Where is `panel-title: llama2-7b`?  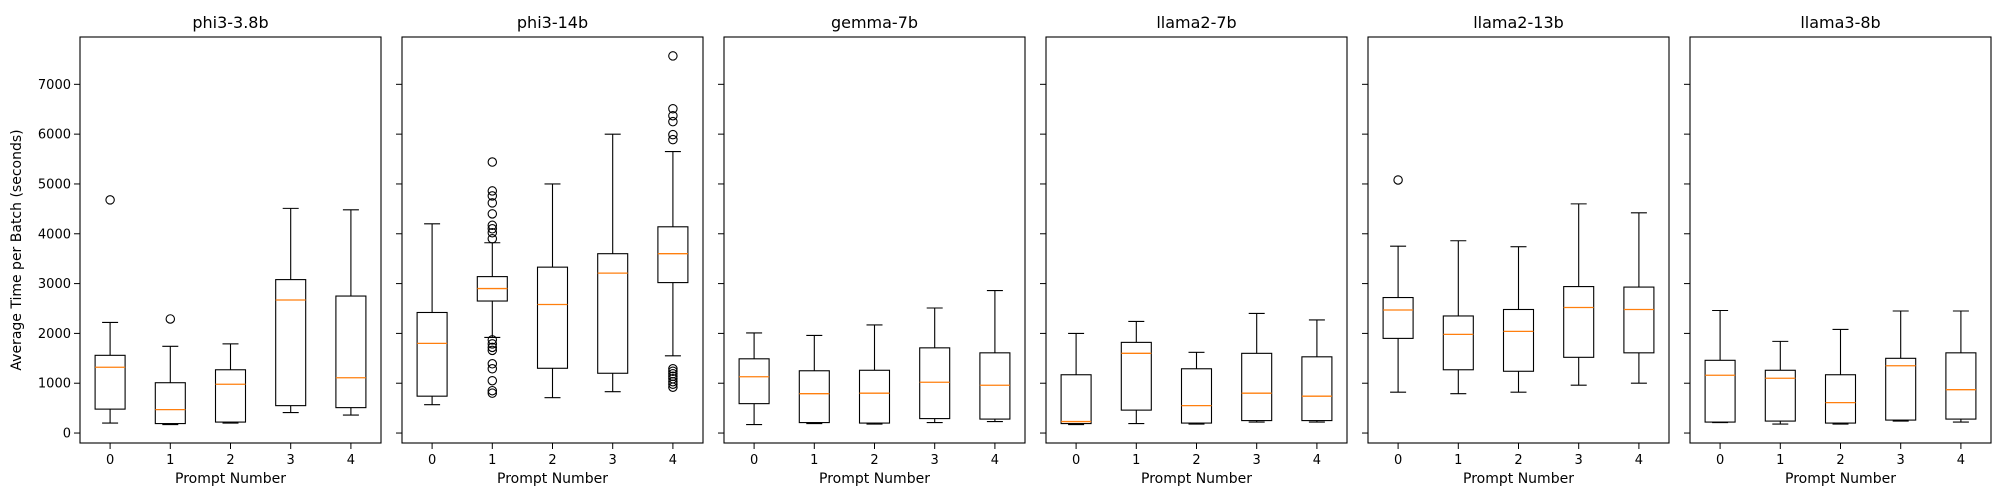
panel-title: llama2-7b is located at coordinates (1196, 22).